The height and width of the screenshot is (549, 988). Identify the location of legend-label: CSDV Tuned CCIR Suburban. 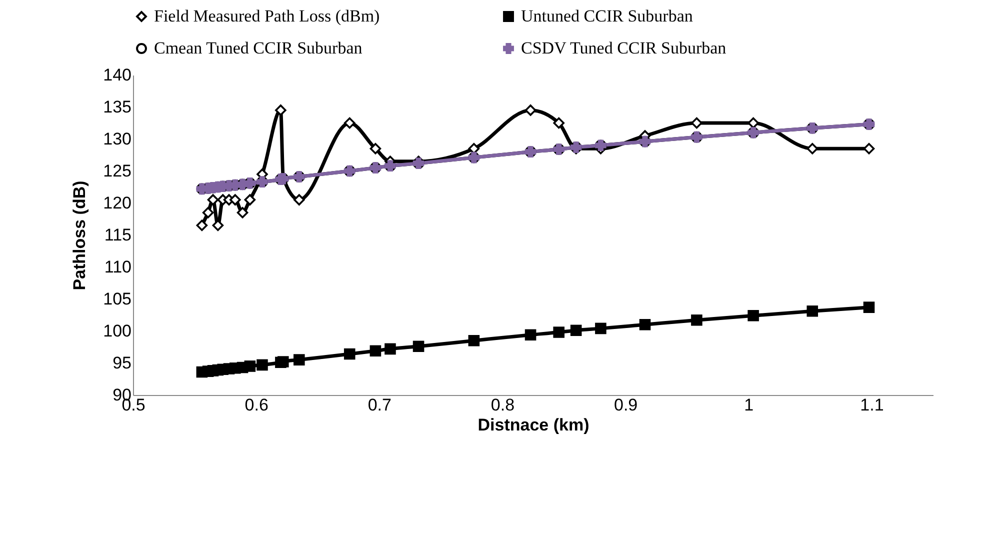
(624, 48).